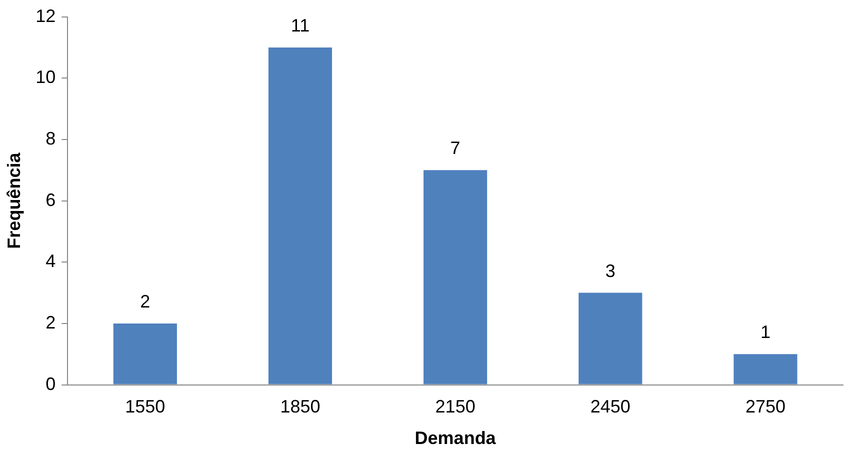 Image resolution: width=853 pixels, height=454 pixels. What do you see at coordinates (14, 200) in the screenshot?
I see `y-axis-title: Frequência` at bounding box center [14, 200].